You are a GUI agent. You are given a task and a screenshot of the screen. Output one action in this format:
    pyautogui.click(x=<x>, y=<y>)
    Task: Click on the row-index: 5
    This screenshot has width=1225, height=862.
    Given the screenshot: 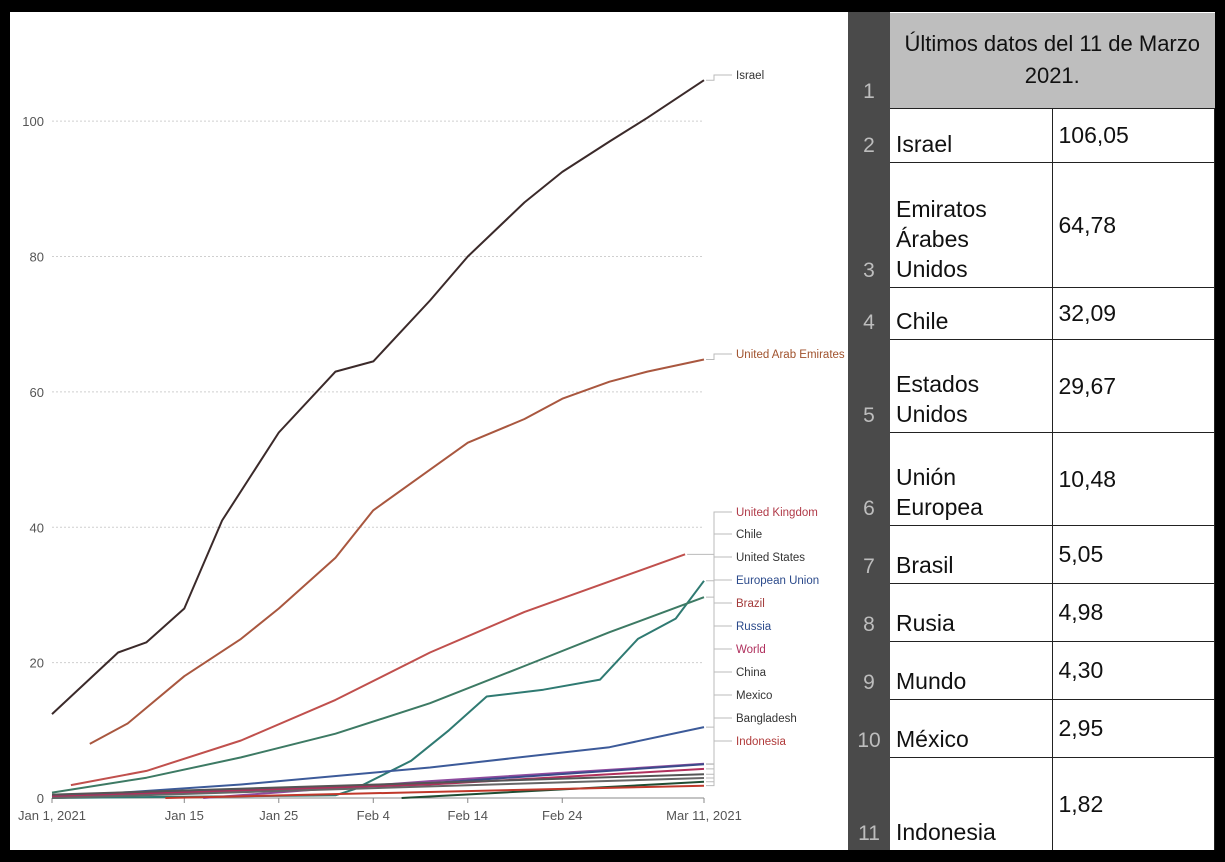 What is the action you would take?
    pyautogui.click(x=869, y=386)
    